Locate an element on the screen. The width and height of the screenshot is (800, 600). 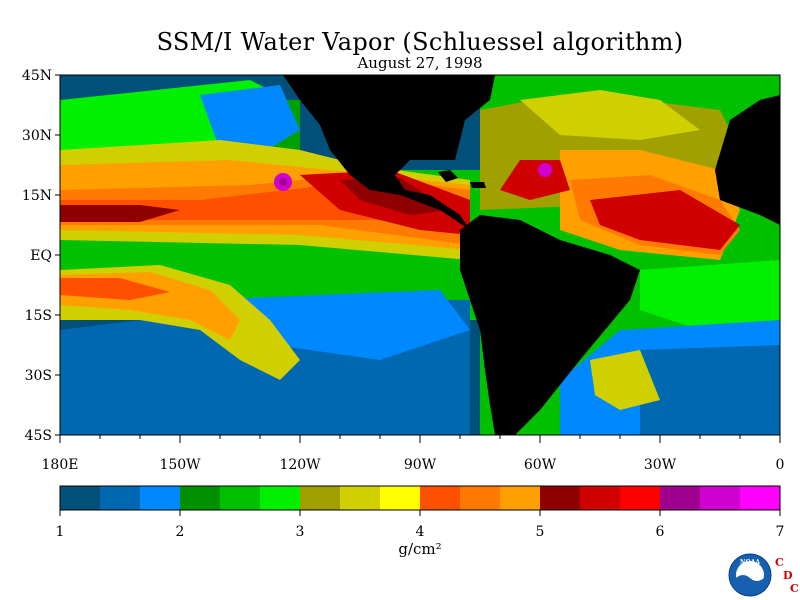
colorbar-tick-label: 1 is located at coordinates (60, 532).